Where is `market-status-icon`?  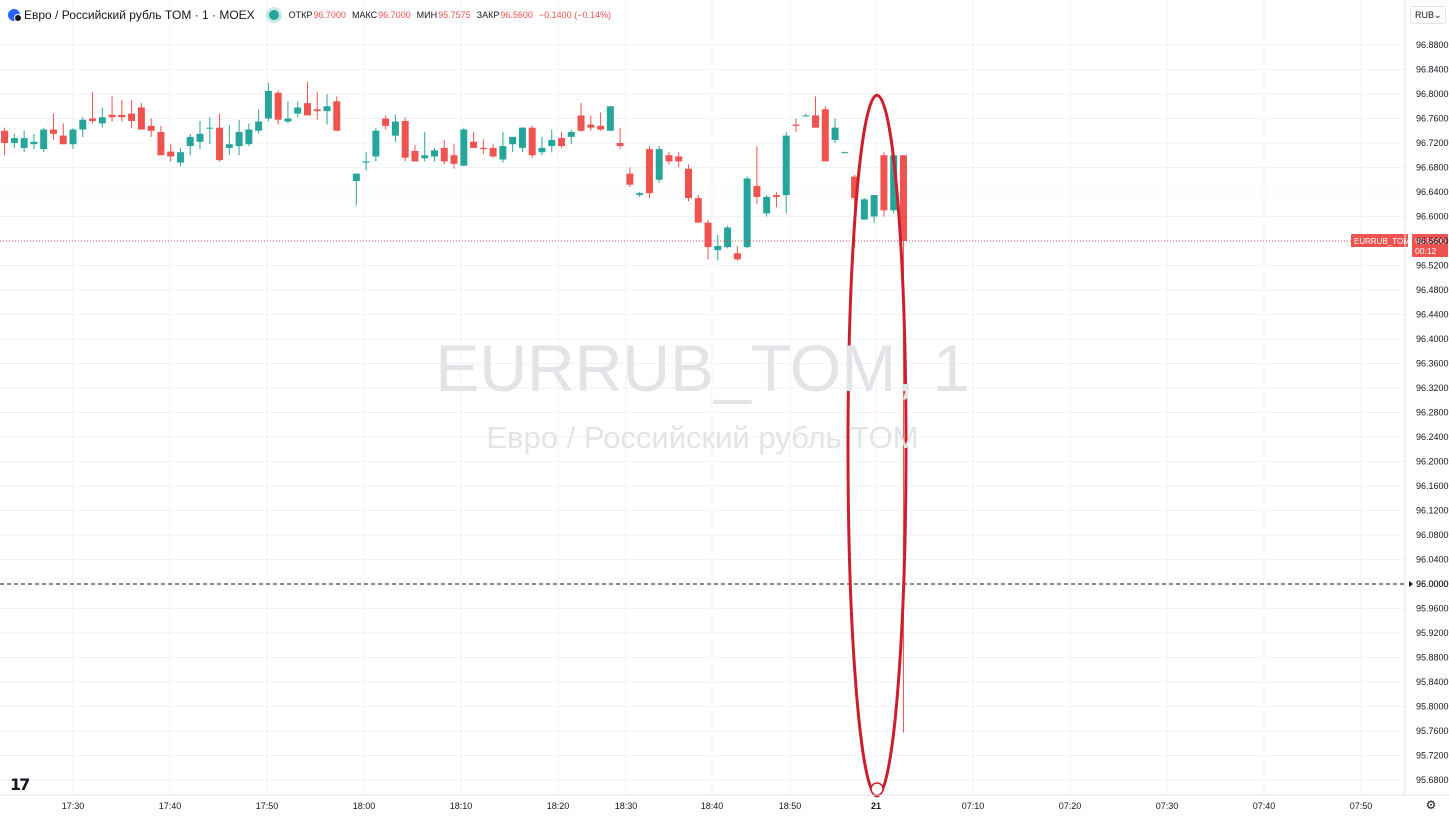 market-status-icon is located at coordinates (273, 15).